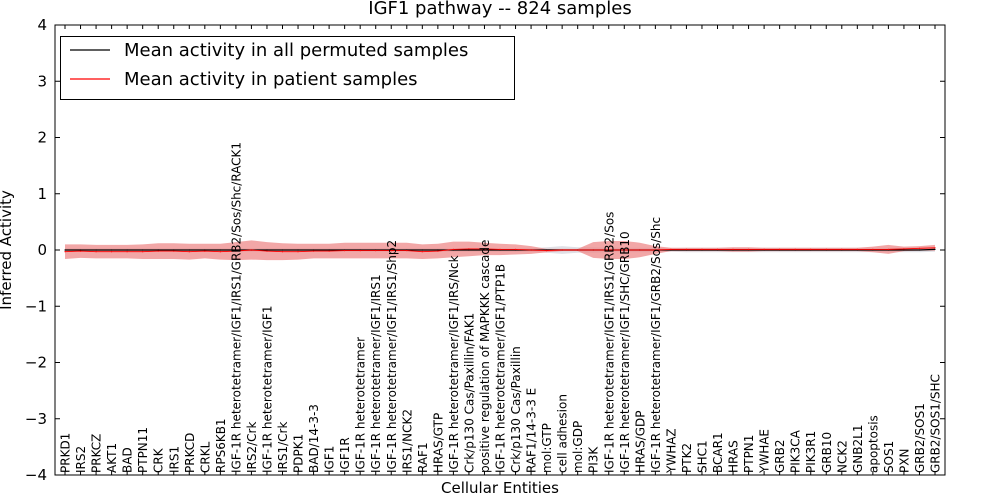 This screenshot has width=1000, height=500. Describe the element at coordinates (42, 81) in the screenshot. I see `y-tick-label: 3` at that location.